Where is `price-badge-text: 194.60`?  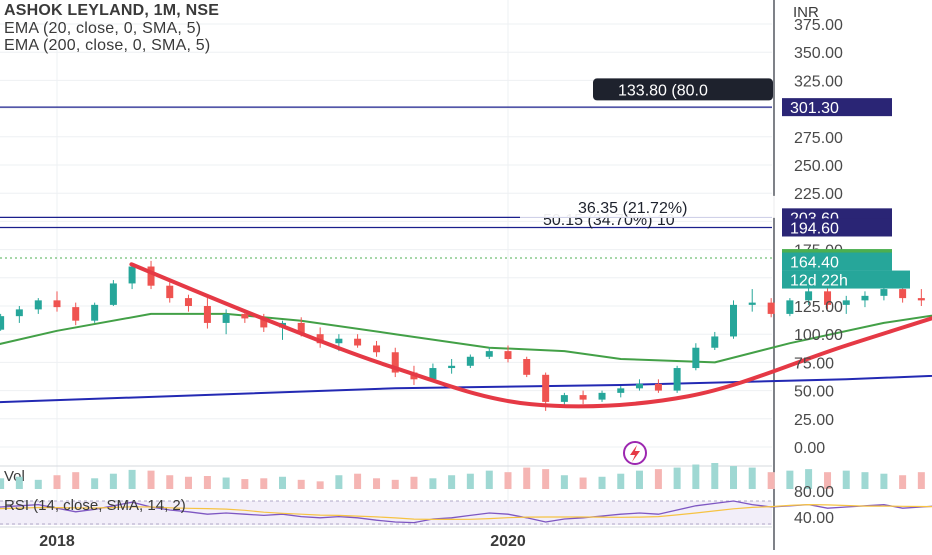 price-badge-text: 194.60 is located at coordinates (814, 228).